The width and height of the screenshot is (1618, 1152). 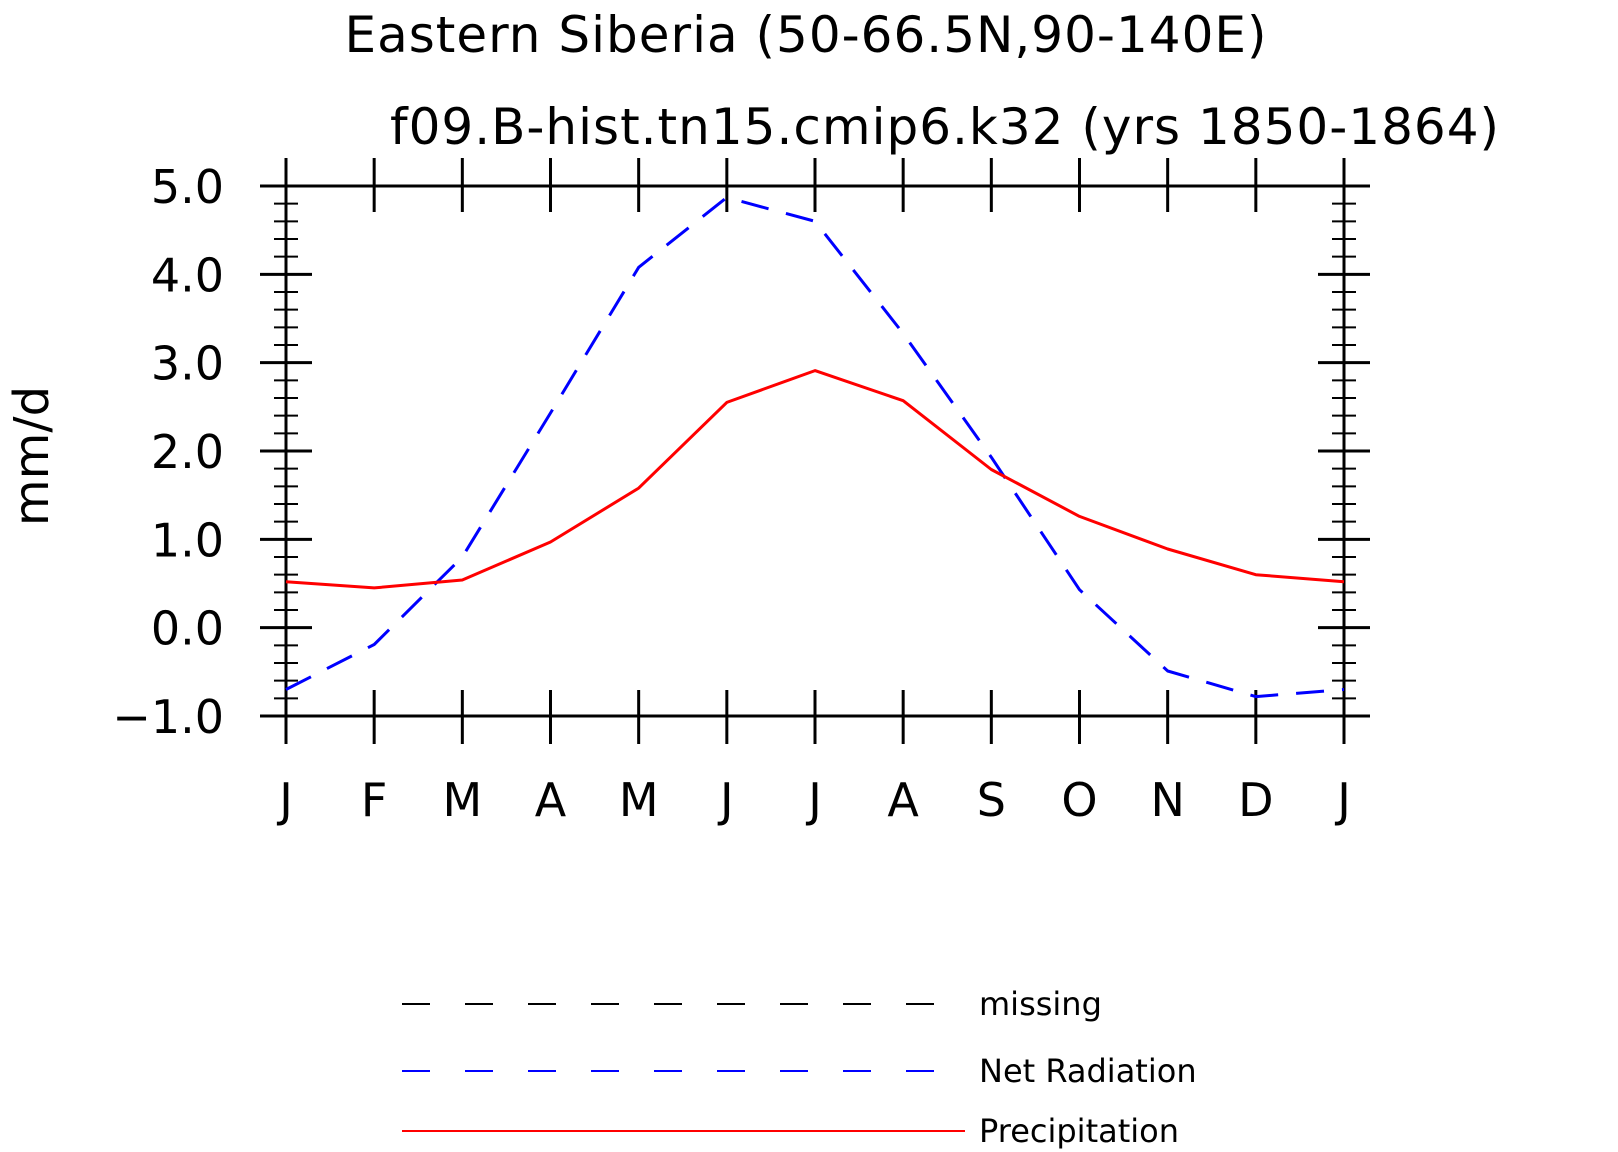 What do you see at coordinates (991, 800) in the screenshot?
I see `x-tick-label: S` at bounding box center [991, 800].